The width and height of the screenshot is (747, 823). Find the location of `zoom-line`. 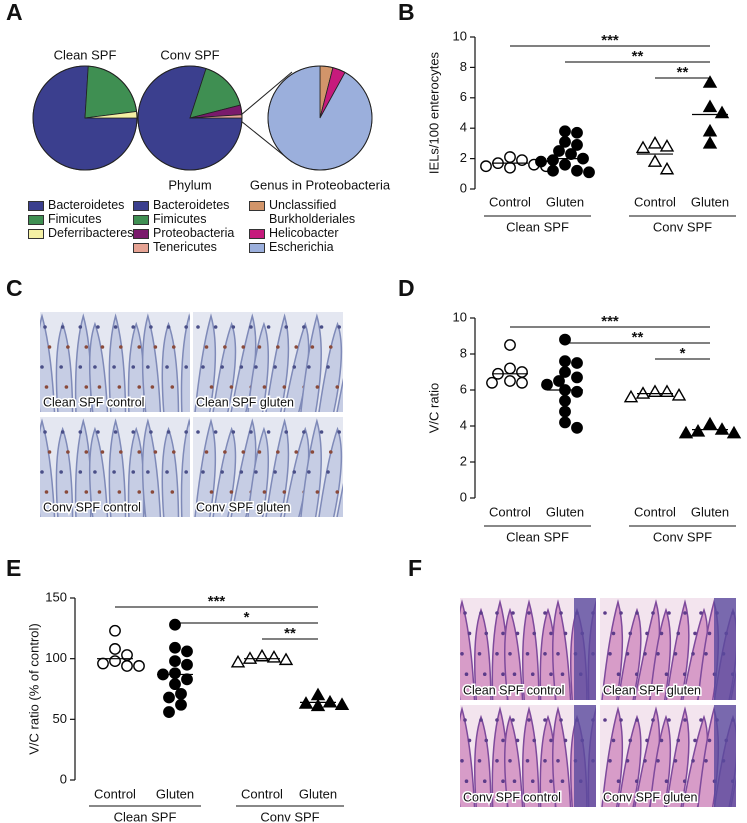

zoom-line is located at coordinates (266, 93).